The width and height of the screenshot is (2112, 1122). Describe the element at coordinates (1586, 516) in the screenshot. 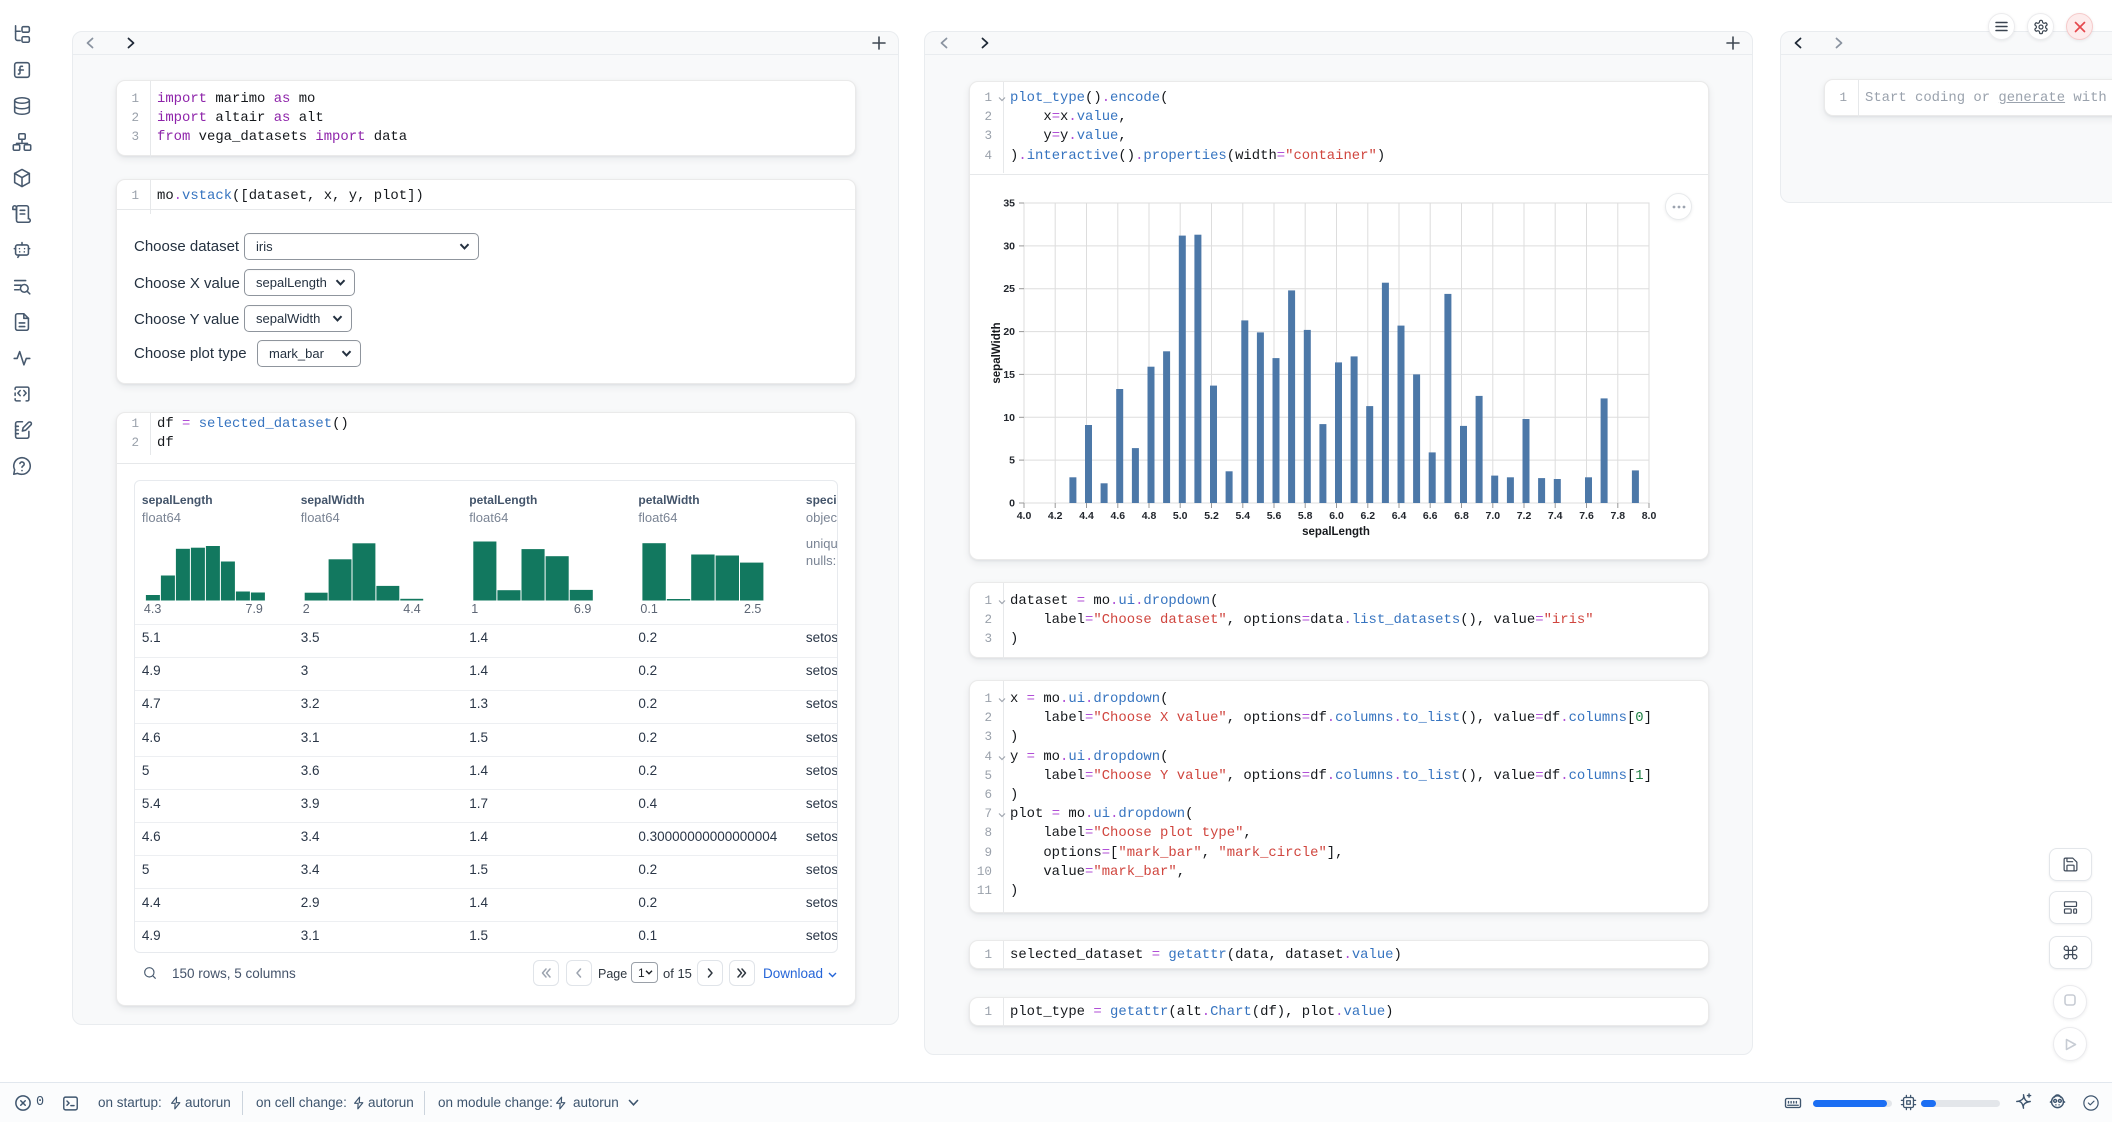

I see `svg-text: 7.6` at that location.